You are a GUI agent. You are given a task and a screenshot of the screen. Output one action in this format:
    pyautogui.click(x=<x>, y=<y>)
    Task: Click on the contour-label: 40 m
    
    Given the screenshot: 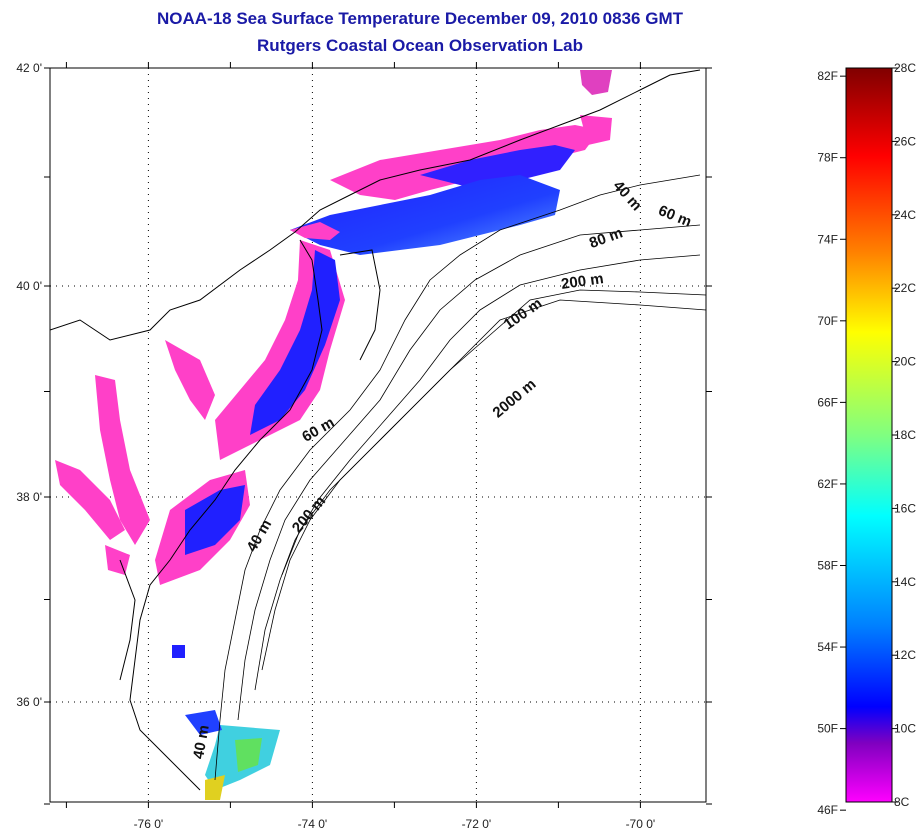 What is the action you would take?
    pyautogui.click(x=201, y=742)
    